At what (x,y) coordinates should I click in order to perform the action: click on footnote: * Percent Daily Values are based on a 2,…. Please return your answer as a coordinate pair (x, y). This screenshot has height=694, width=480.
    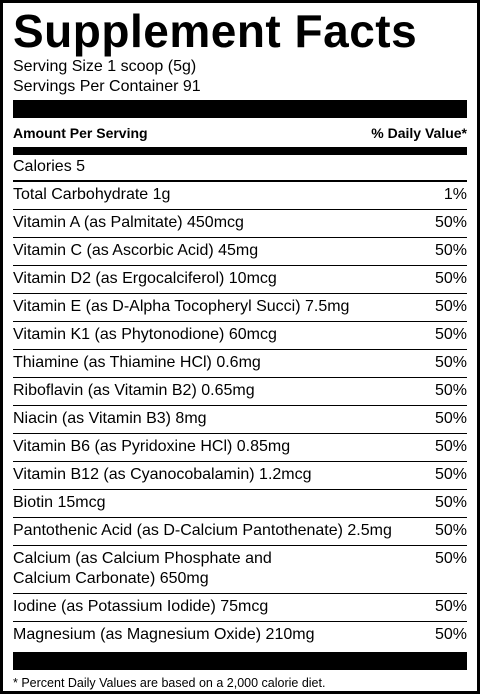
    Looking at the image, I should click on (169, 683).